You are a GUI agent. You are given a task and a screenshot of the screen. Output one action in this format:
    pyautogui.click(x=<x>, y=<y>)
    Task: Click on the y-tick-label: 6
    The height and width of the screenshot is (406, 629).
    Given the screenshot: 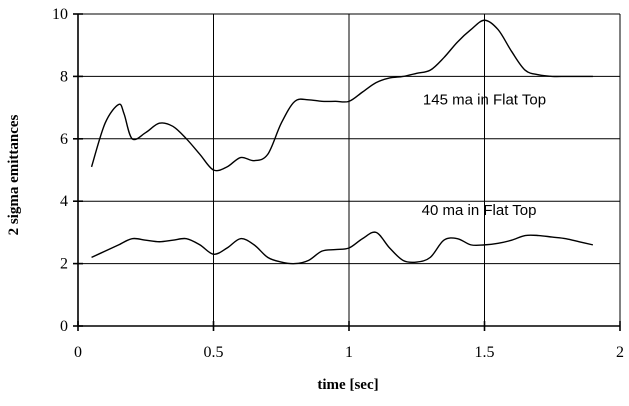 What is the action you would take?
    pyautogui.click(x=64, y=139)
    